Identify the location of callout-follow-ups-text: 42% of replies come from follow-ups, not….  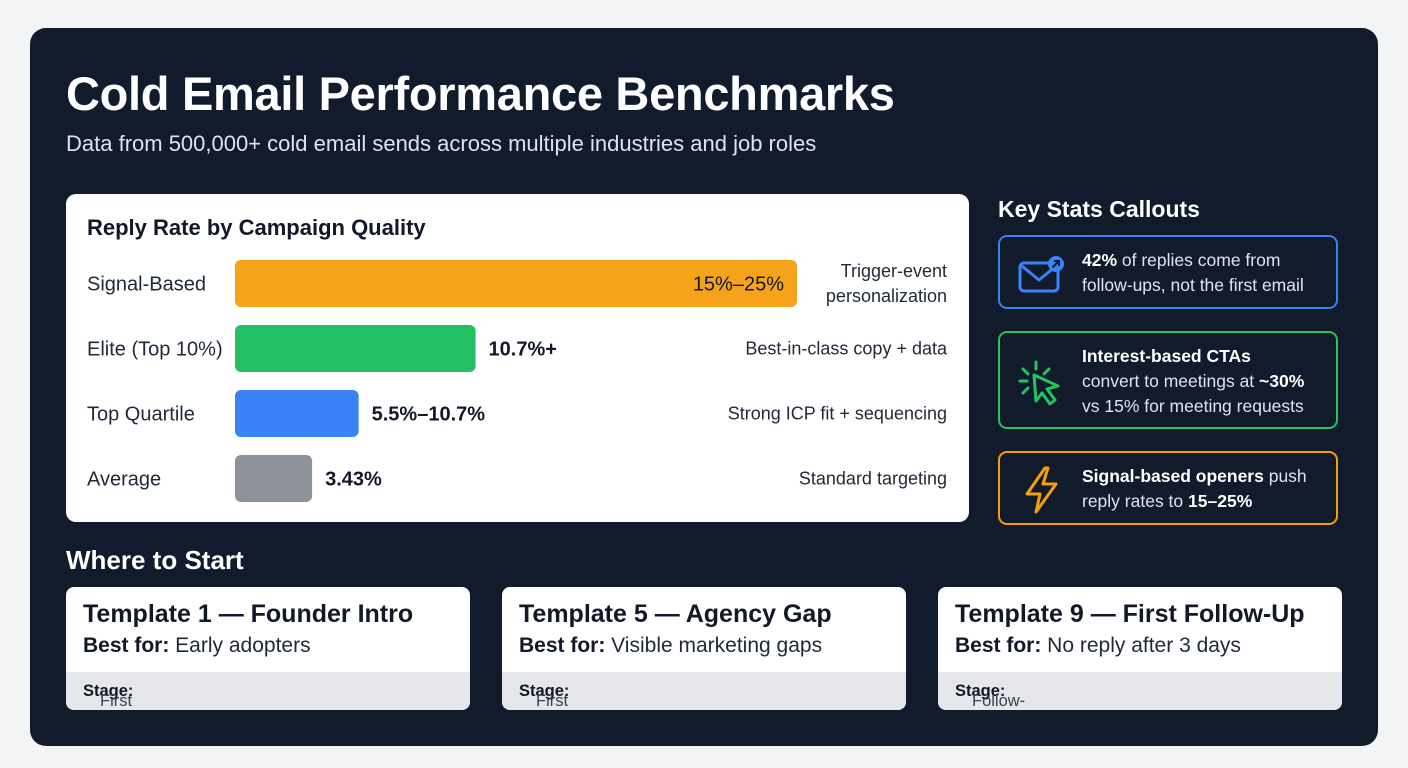
(1193, 272).